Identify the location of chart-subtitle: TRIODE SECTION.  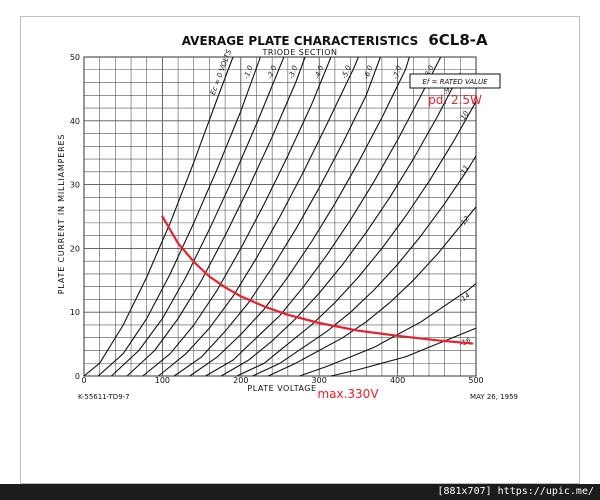
(299, 52).